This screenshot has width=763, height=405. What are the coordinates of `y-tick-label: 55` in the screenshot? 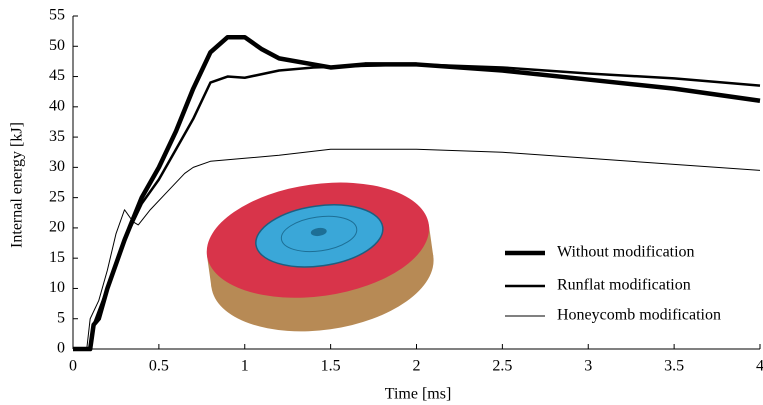 It's located at (57, 15).